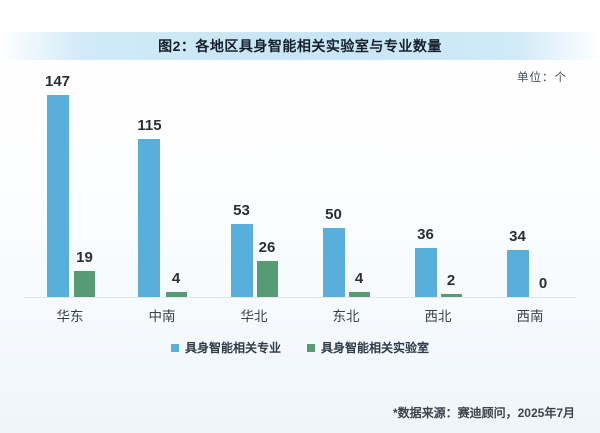  I want to click on secondary-bar-column: 19, so click(85, 272).